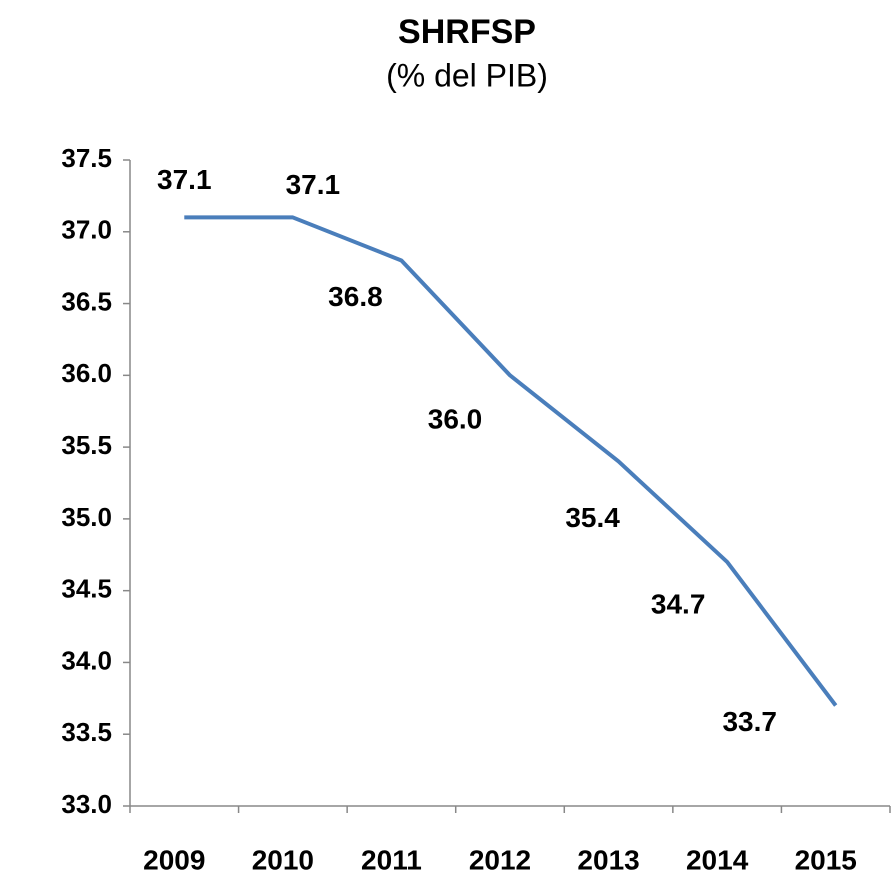 Image resolution: width=892 pixels, height=882 pixels. What do you see at coordinates (608, 859) in the screenshot?
I see `x-tick-label: 2013` at bounding box center [608, 859].